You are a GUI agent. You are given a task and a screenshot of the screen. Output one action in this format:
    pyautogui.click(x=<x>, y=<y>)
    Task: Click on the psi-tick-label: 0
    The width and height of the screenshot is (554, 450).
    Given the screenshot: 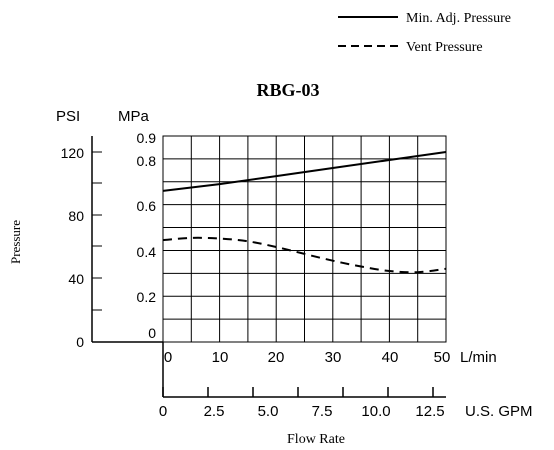 What is the action you would take?
    pyautogui.click(x=80, y=342)
    